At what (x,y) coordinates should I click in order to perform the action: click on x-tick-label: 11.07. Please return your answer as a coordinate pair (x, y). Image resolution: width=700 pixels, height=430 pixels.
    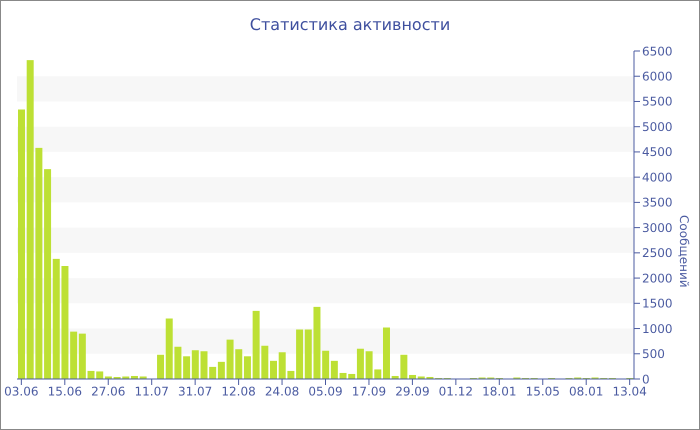
    Looking at the image, I should click on (151, 391).